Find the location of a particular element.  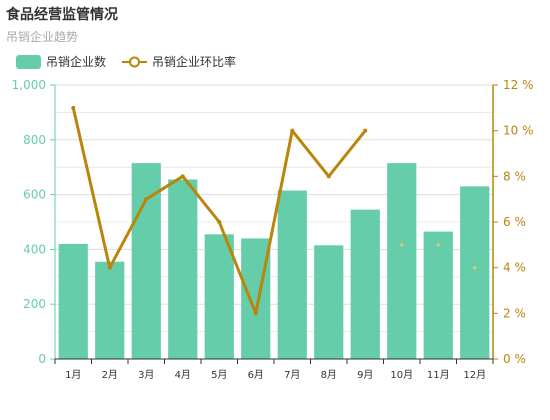

x-tick-label: 12月 is located at coordinates (474, 375).